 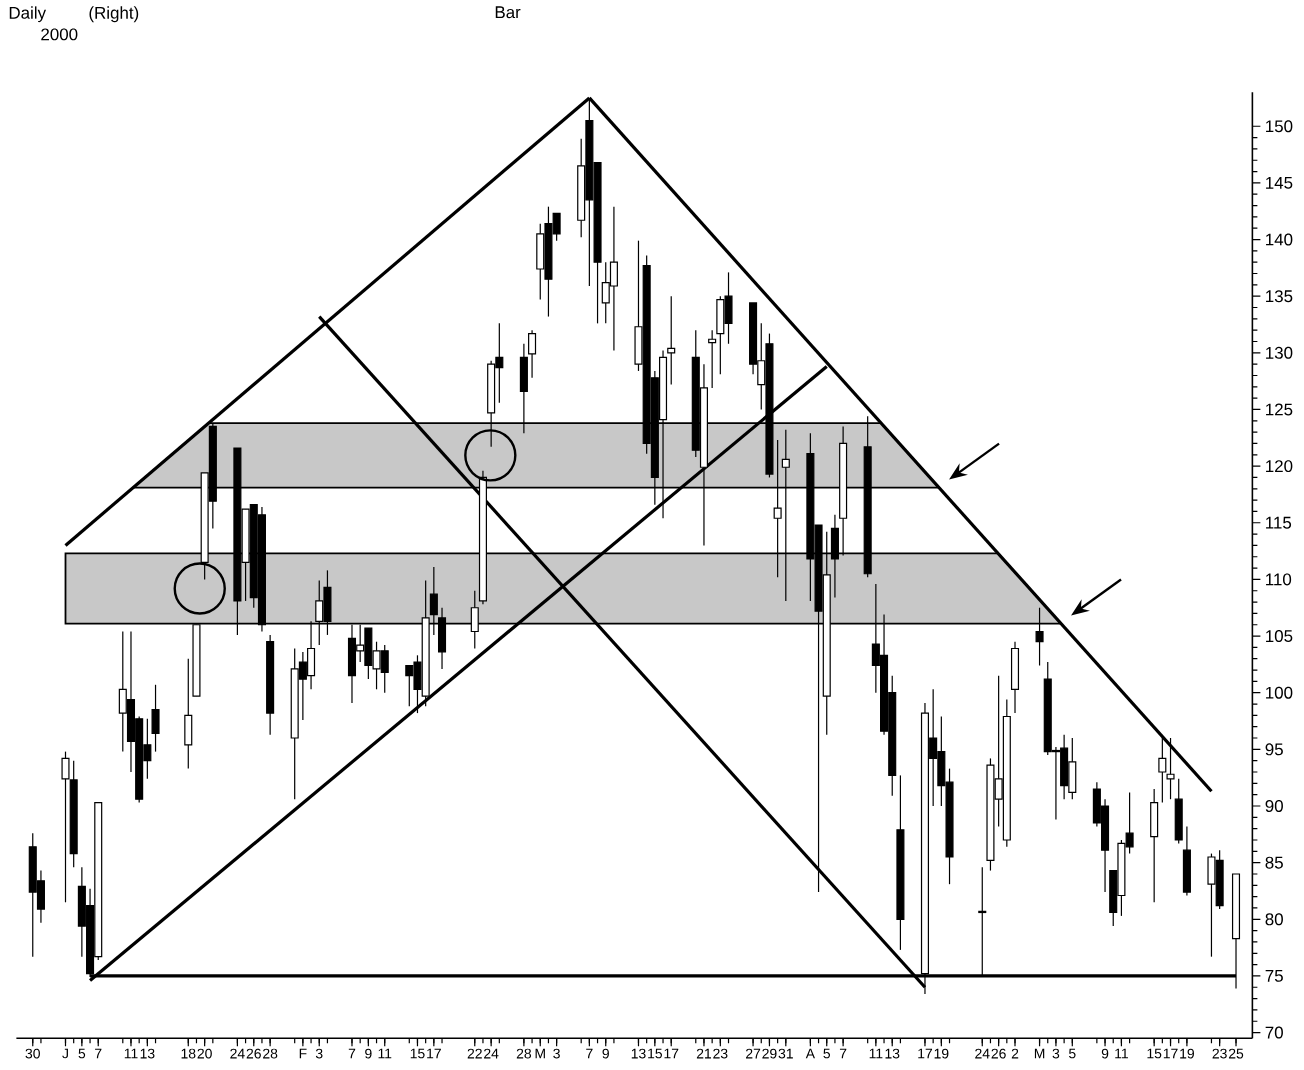 I want to click on y-tick-label: 110, so click(x=1279, y=579).